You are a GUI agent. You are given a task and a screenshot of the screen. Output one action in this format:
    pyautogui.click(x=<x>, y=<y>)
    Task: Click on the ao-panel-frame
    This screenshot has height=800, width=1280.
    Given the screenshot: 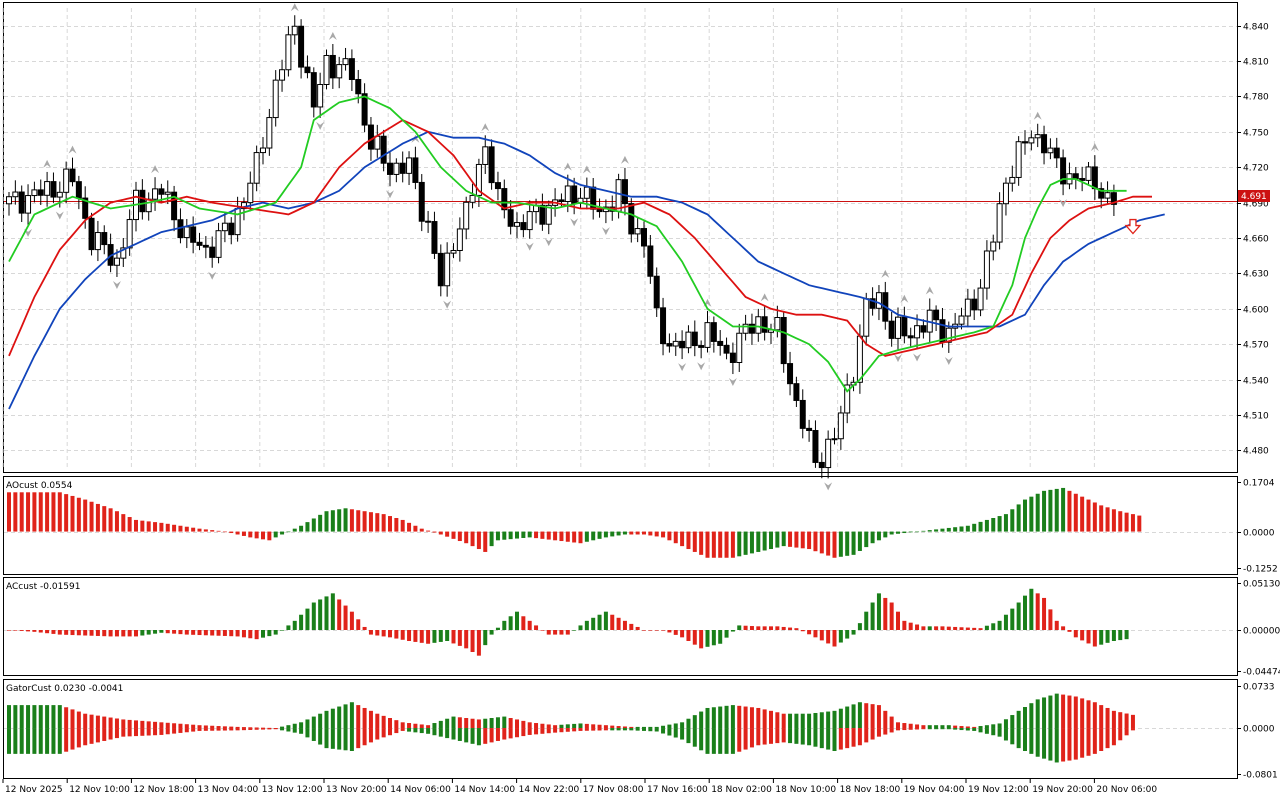 What is the action you would take?
    pyautogui.click(x=620, y=525)
    